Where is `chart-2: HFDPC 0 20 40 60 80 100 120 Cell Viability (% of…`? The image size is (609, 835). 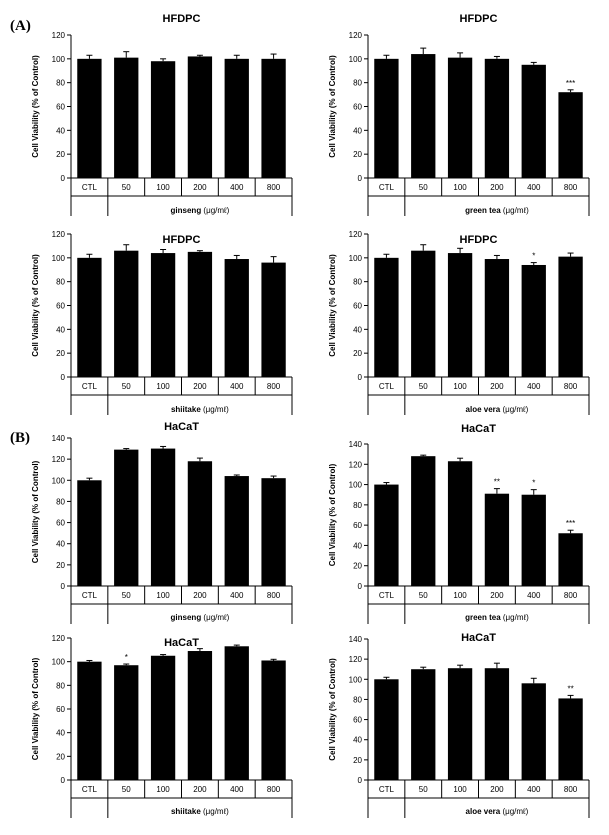 chart-2: HFDPC 0 20 40 60 80 100 120 Cell Viability (% of… is located at coordinates (459, 114).